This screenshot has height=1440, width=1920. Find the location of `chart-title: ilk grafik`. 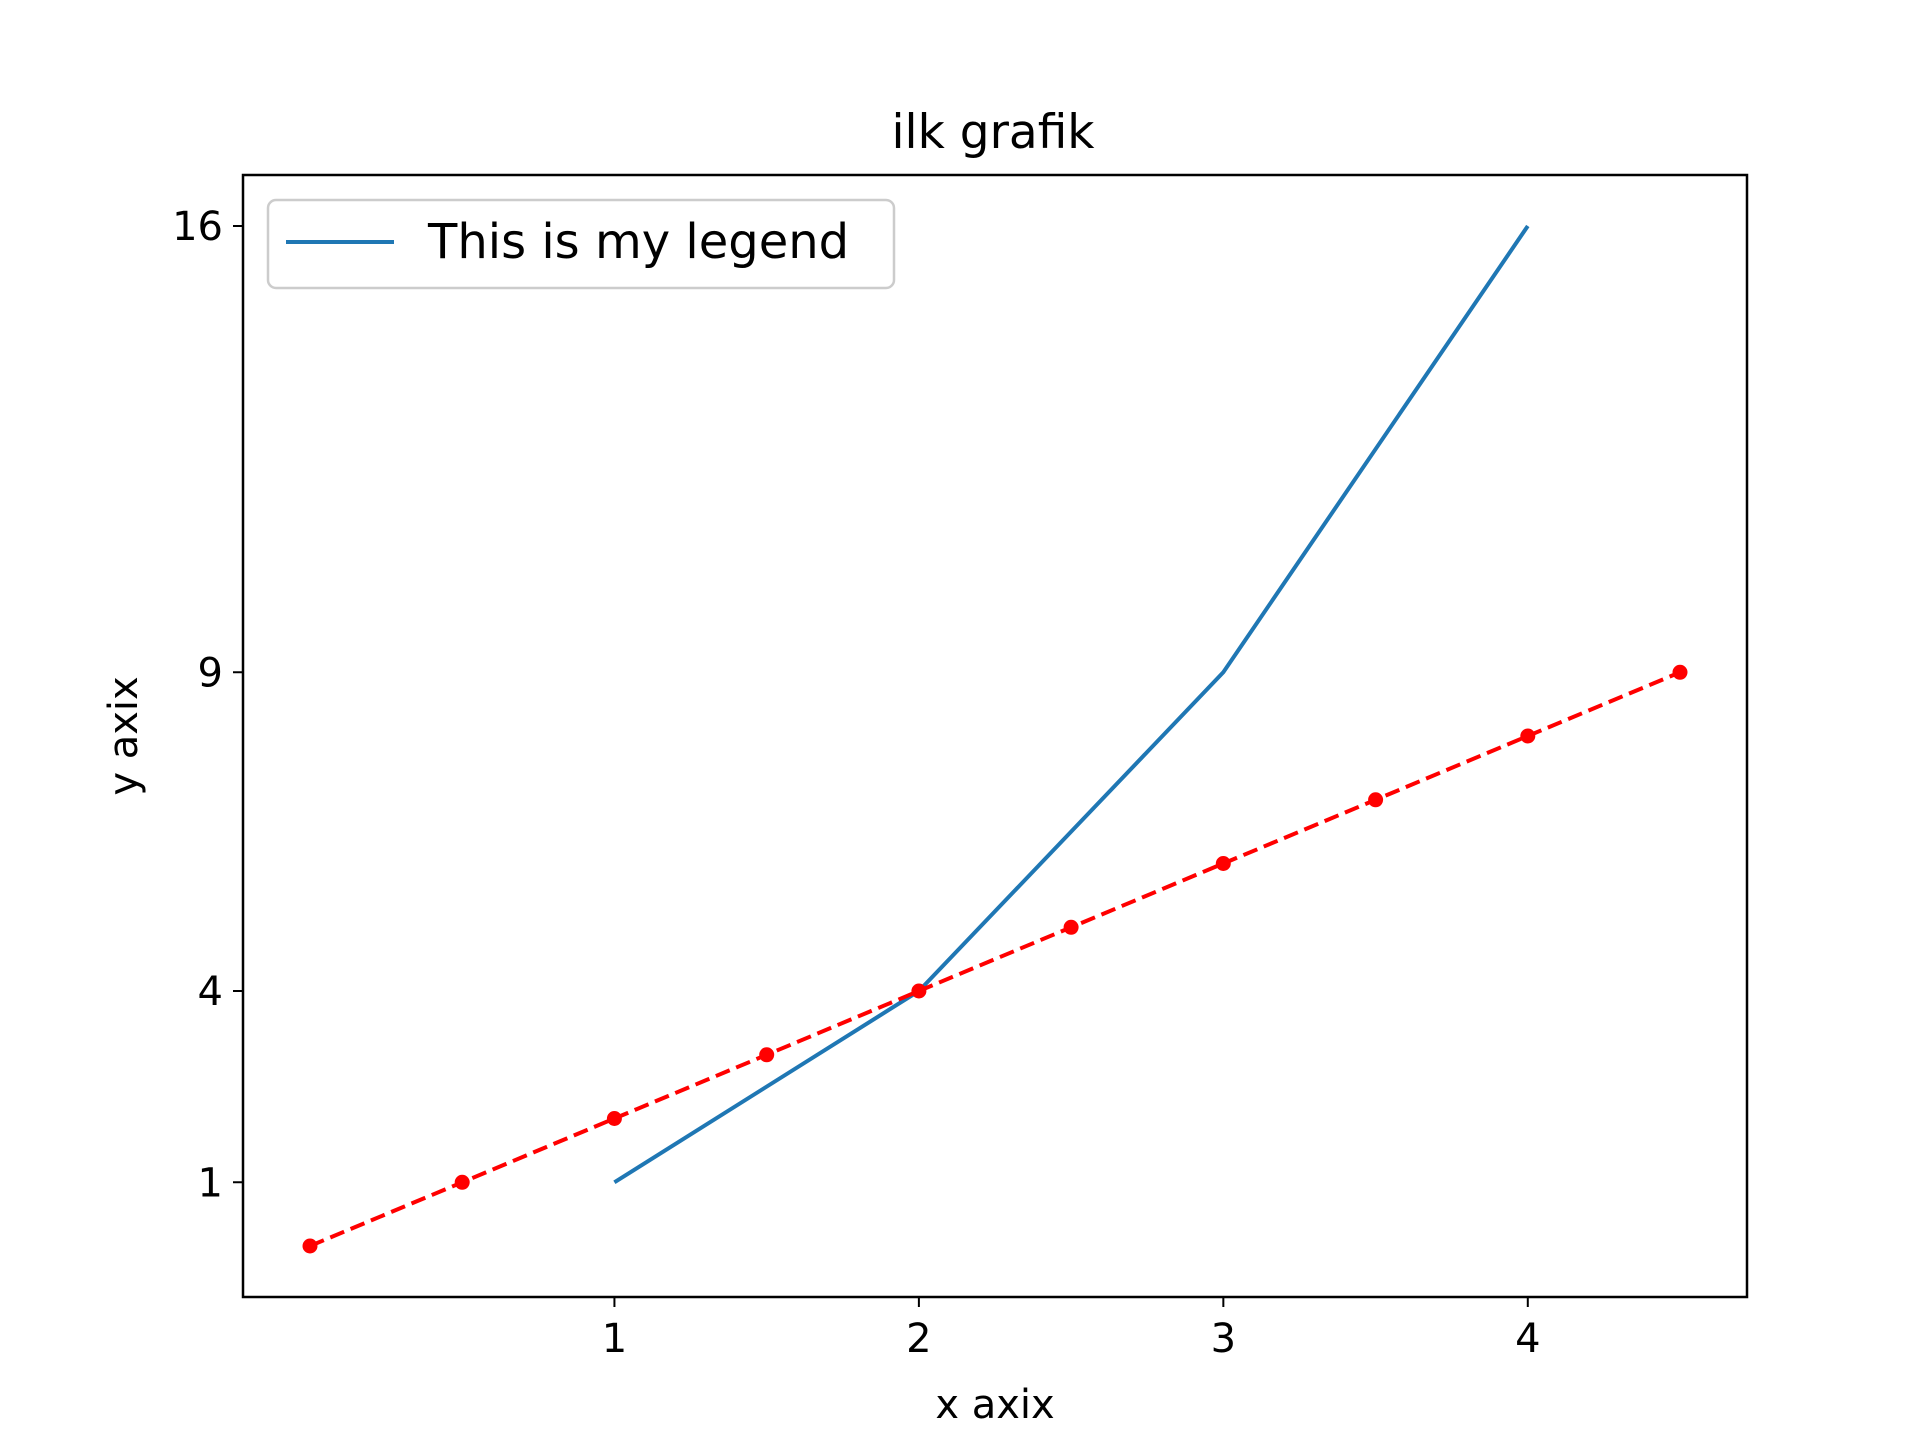

chart-title: ilk grafik is located at coordinates (993, 132).